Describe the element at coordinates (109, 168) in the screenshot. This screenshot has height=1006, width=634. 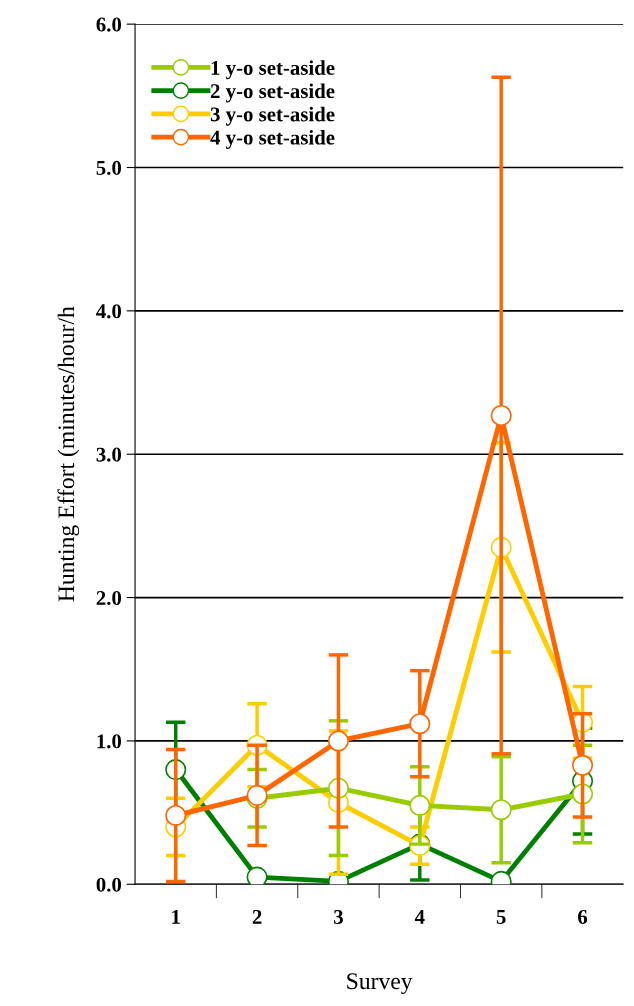
I see `y-tick-label: 5.0` at that location.